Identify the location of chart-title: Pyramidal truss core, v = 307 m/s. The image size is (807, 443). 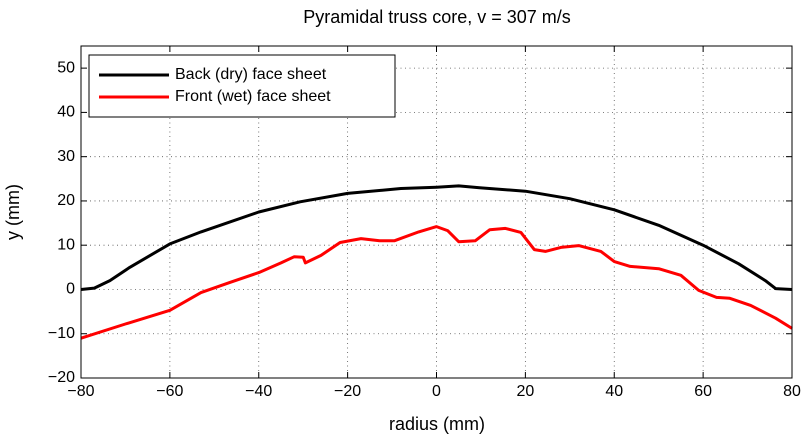
(437, 17).